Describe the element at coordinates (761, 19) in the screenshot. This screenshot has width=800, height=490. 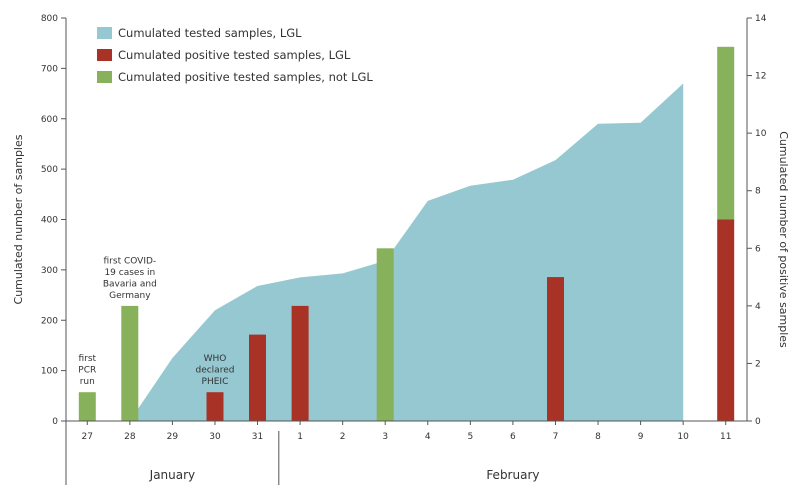
I see `right-tick-label-14: 14` at that location.